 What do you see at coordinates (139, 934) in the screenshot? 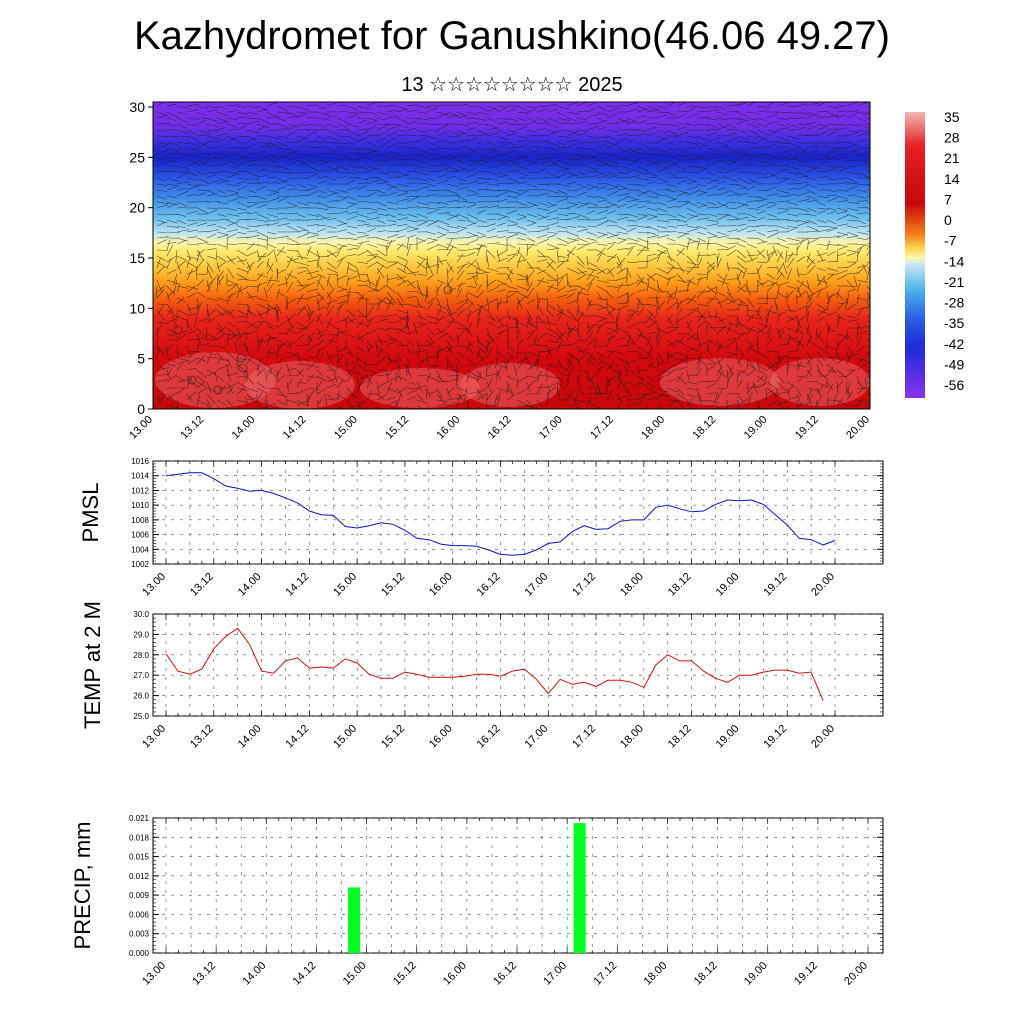
I see `y-tick-label: 0.003` at bounding box center [139, 934].